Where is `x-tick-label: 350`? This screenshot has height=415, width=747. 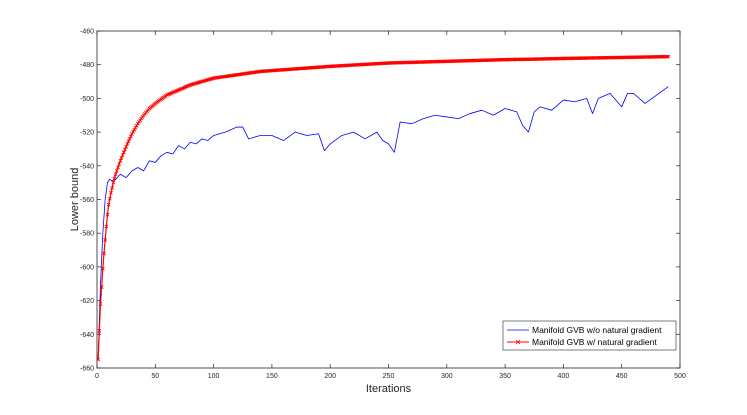
x-tick-label: 350 is located at coordinates (505, 376).